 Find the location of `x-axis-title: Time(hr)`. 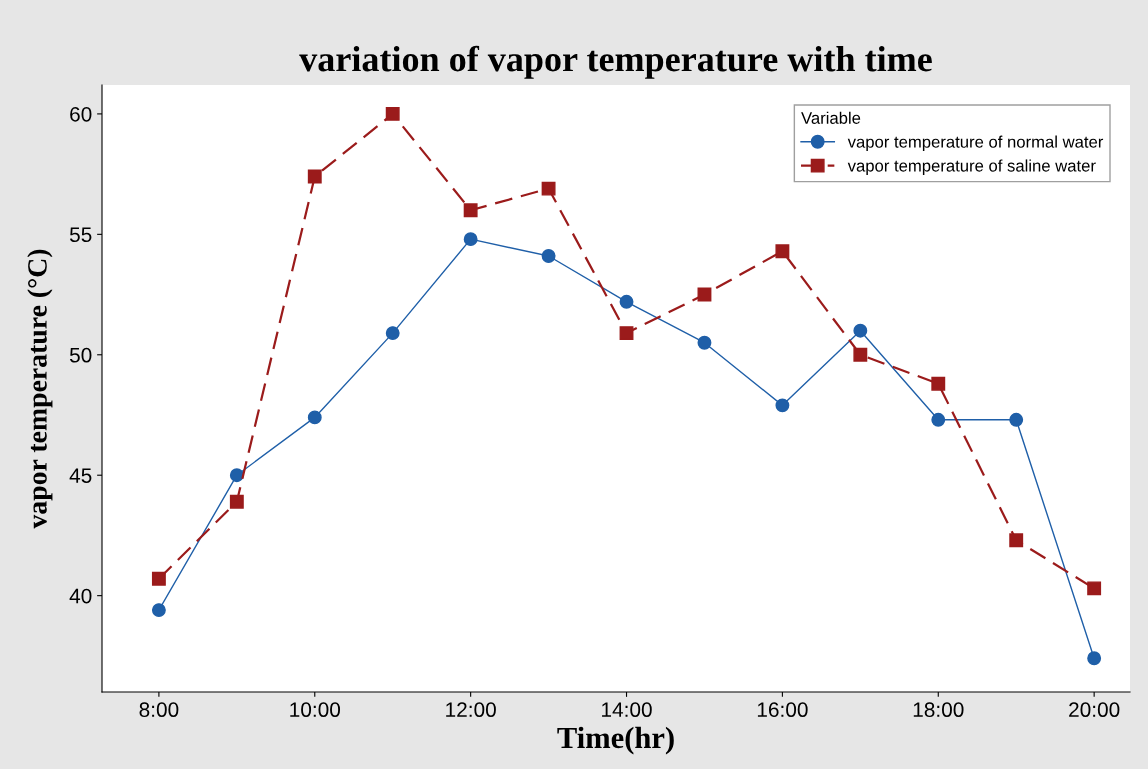

x-axis-title: Time(hr) is located at coordinates (615, 740).